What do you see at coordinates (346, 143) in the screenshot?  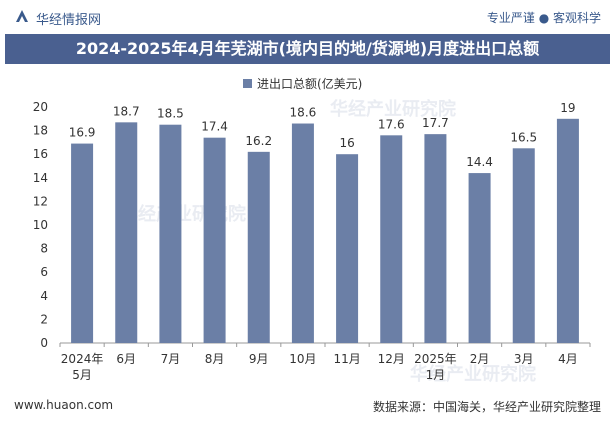 I see `data-label: 16` at bounding box center [346, 143].